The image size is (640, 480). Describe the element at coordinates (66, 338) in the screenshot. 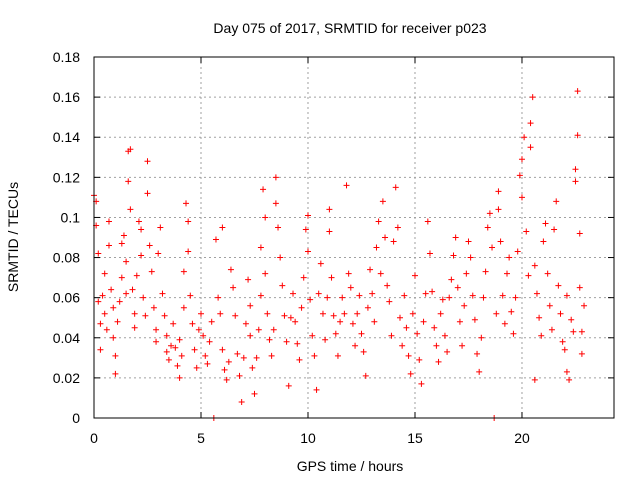

I see `y-tick-label: 0.04` at that location.